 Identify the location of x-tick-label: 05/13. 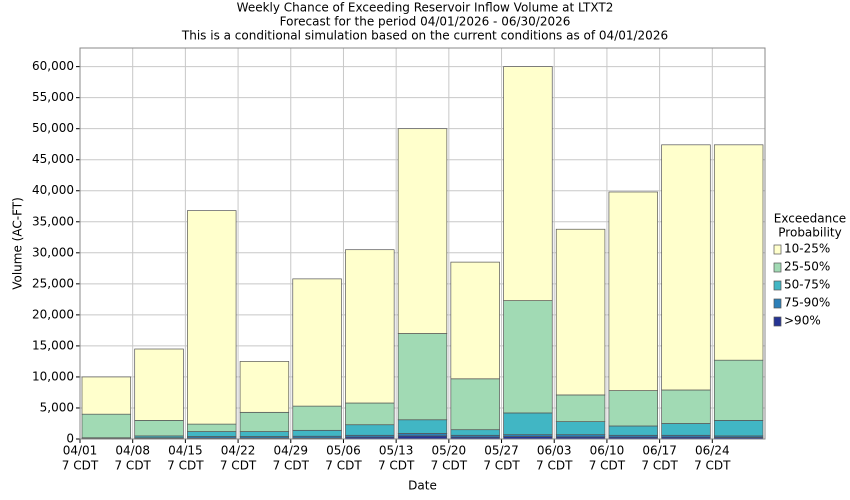
(396, 451).